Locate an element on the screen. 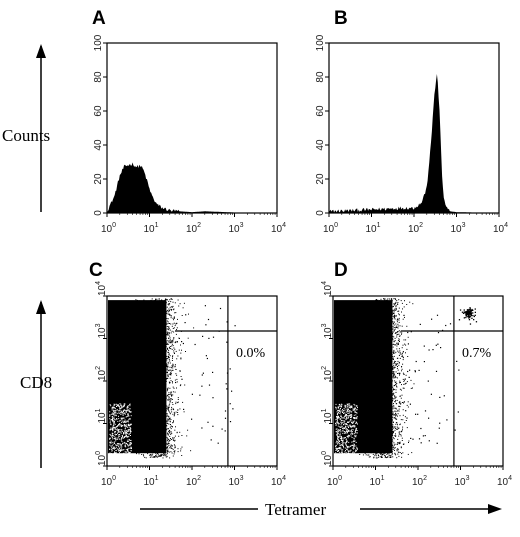 The width and height of the screenshot is (520, 537). x-tick-label-c-0: 10⁰ is located at coordinates (108, 481).